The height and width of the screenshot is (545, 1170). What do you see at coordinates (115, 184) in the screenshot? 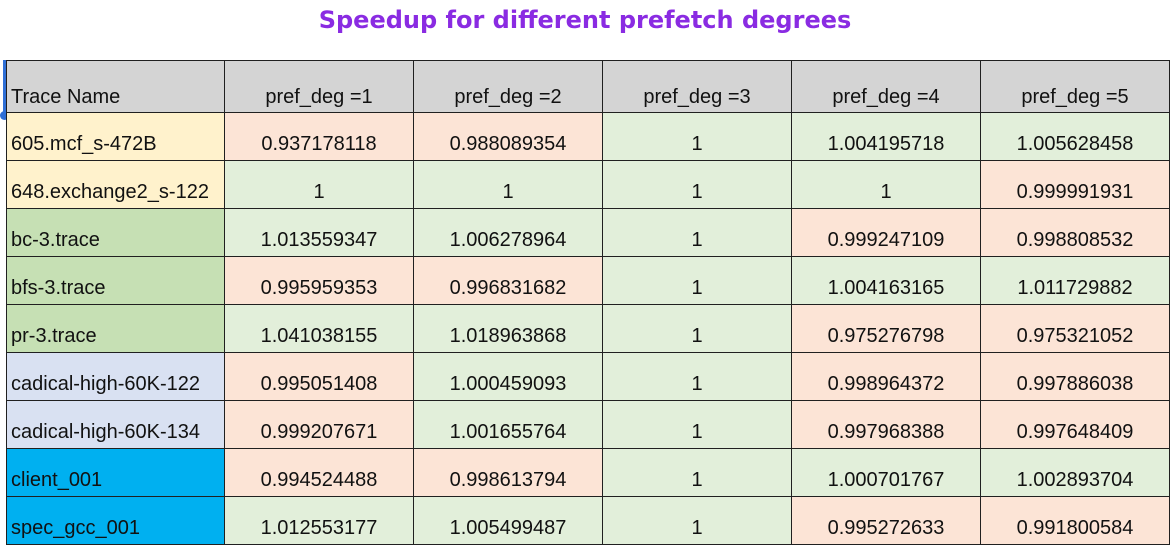
I see `trace-name-cell: 648.exchange2_s-122` at bounding box center [115, 184].